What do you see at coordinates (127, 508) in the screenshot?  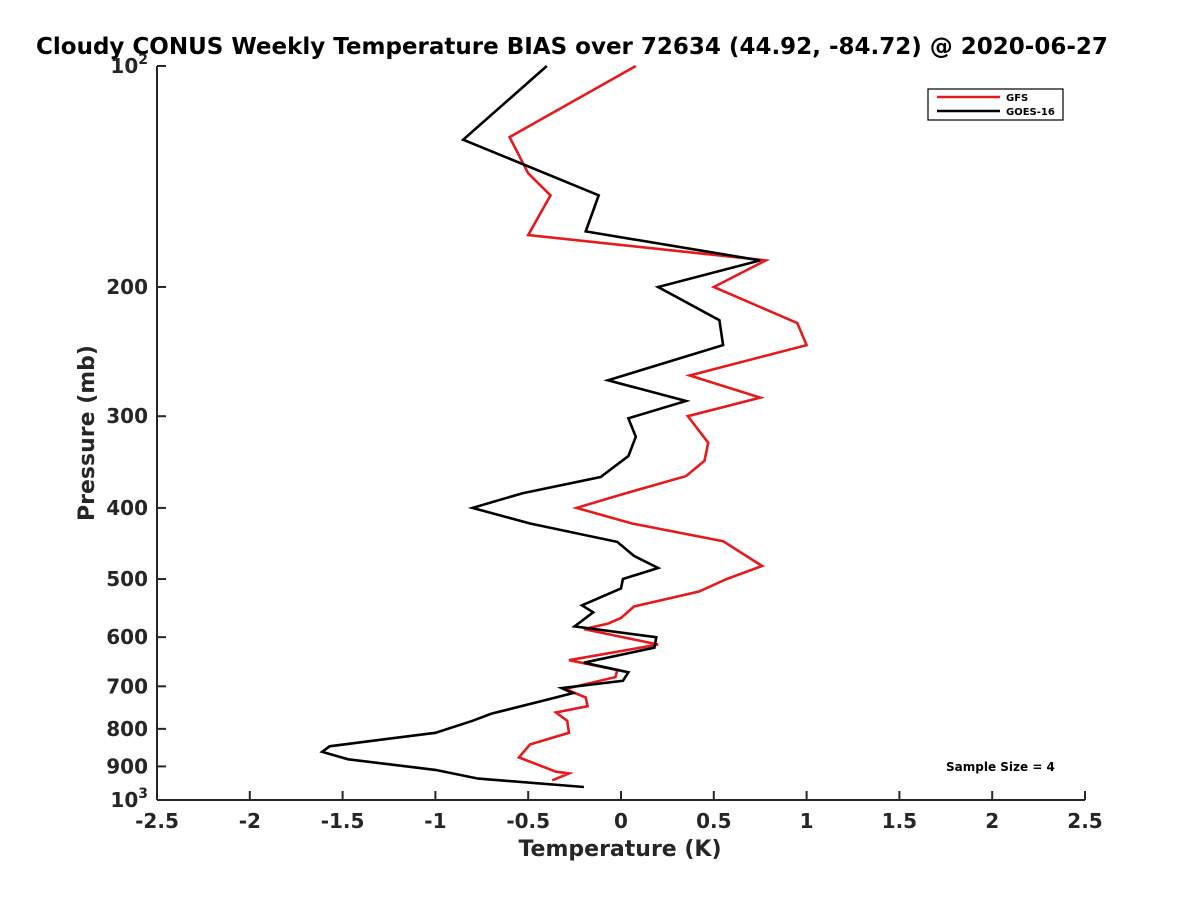 I see `y-tick-label: 400` at bounding box center [127, 508].